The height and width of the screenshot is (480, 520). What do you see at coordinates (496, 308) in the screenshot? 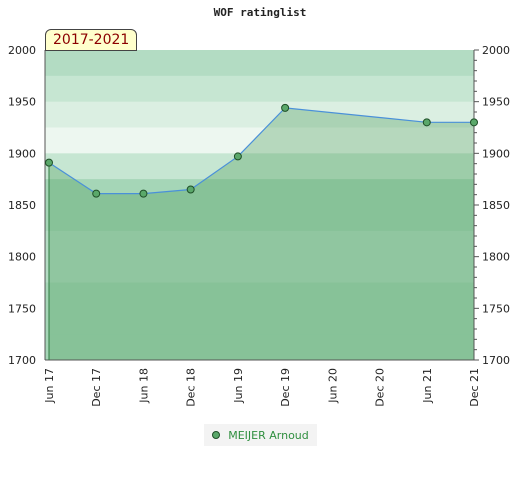
I see `y-tick-label-right: 1750` at bounding box center [496, 308].